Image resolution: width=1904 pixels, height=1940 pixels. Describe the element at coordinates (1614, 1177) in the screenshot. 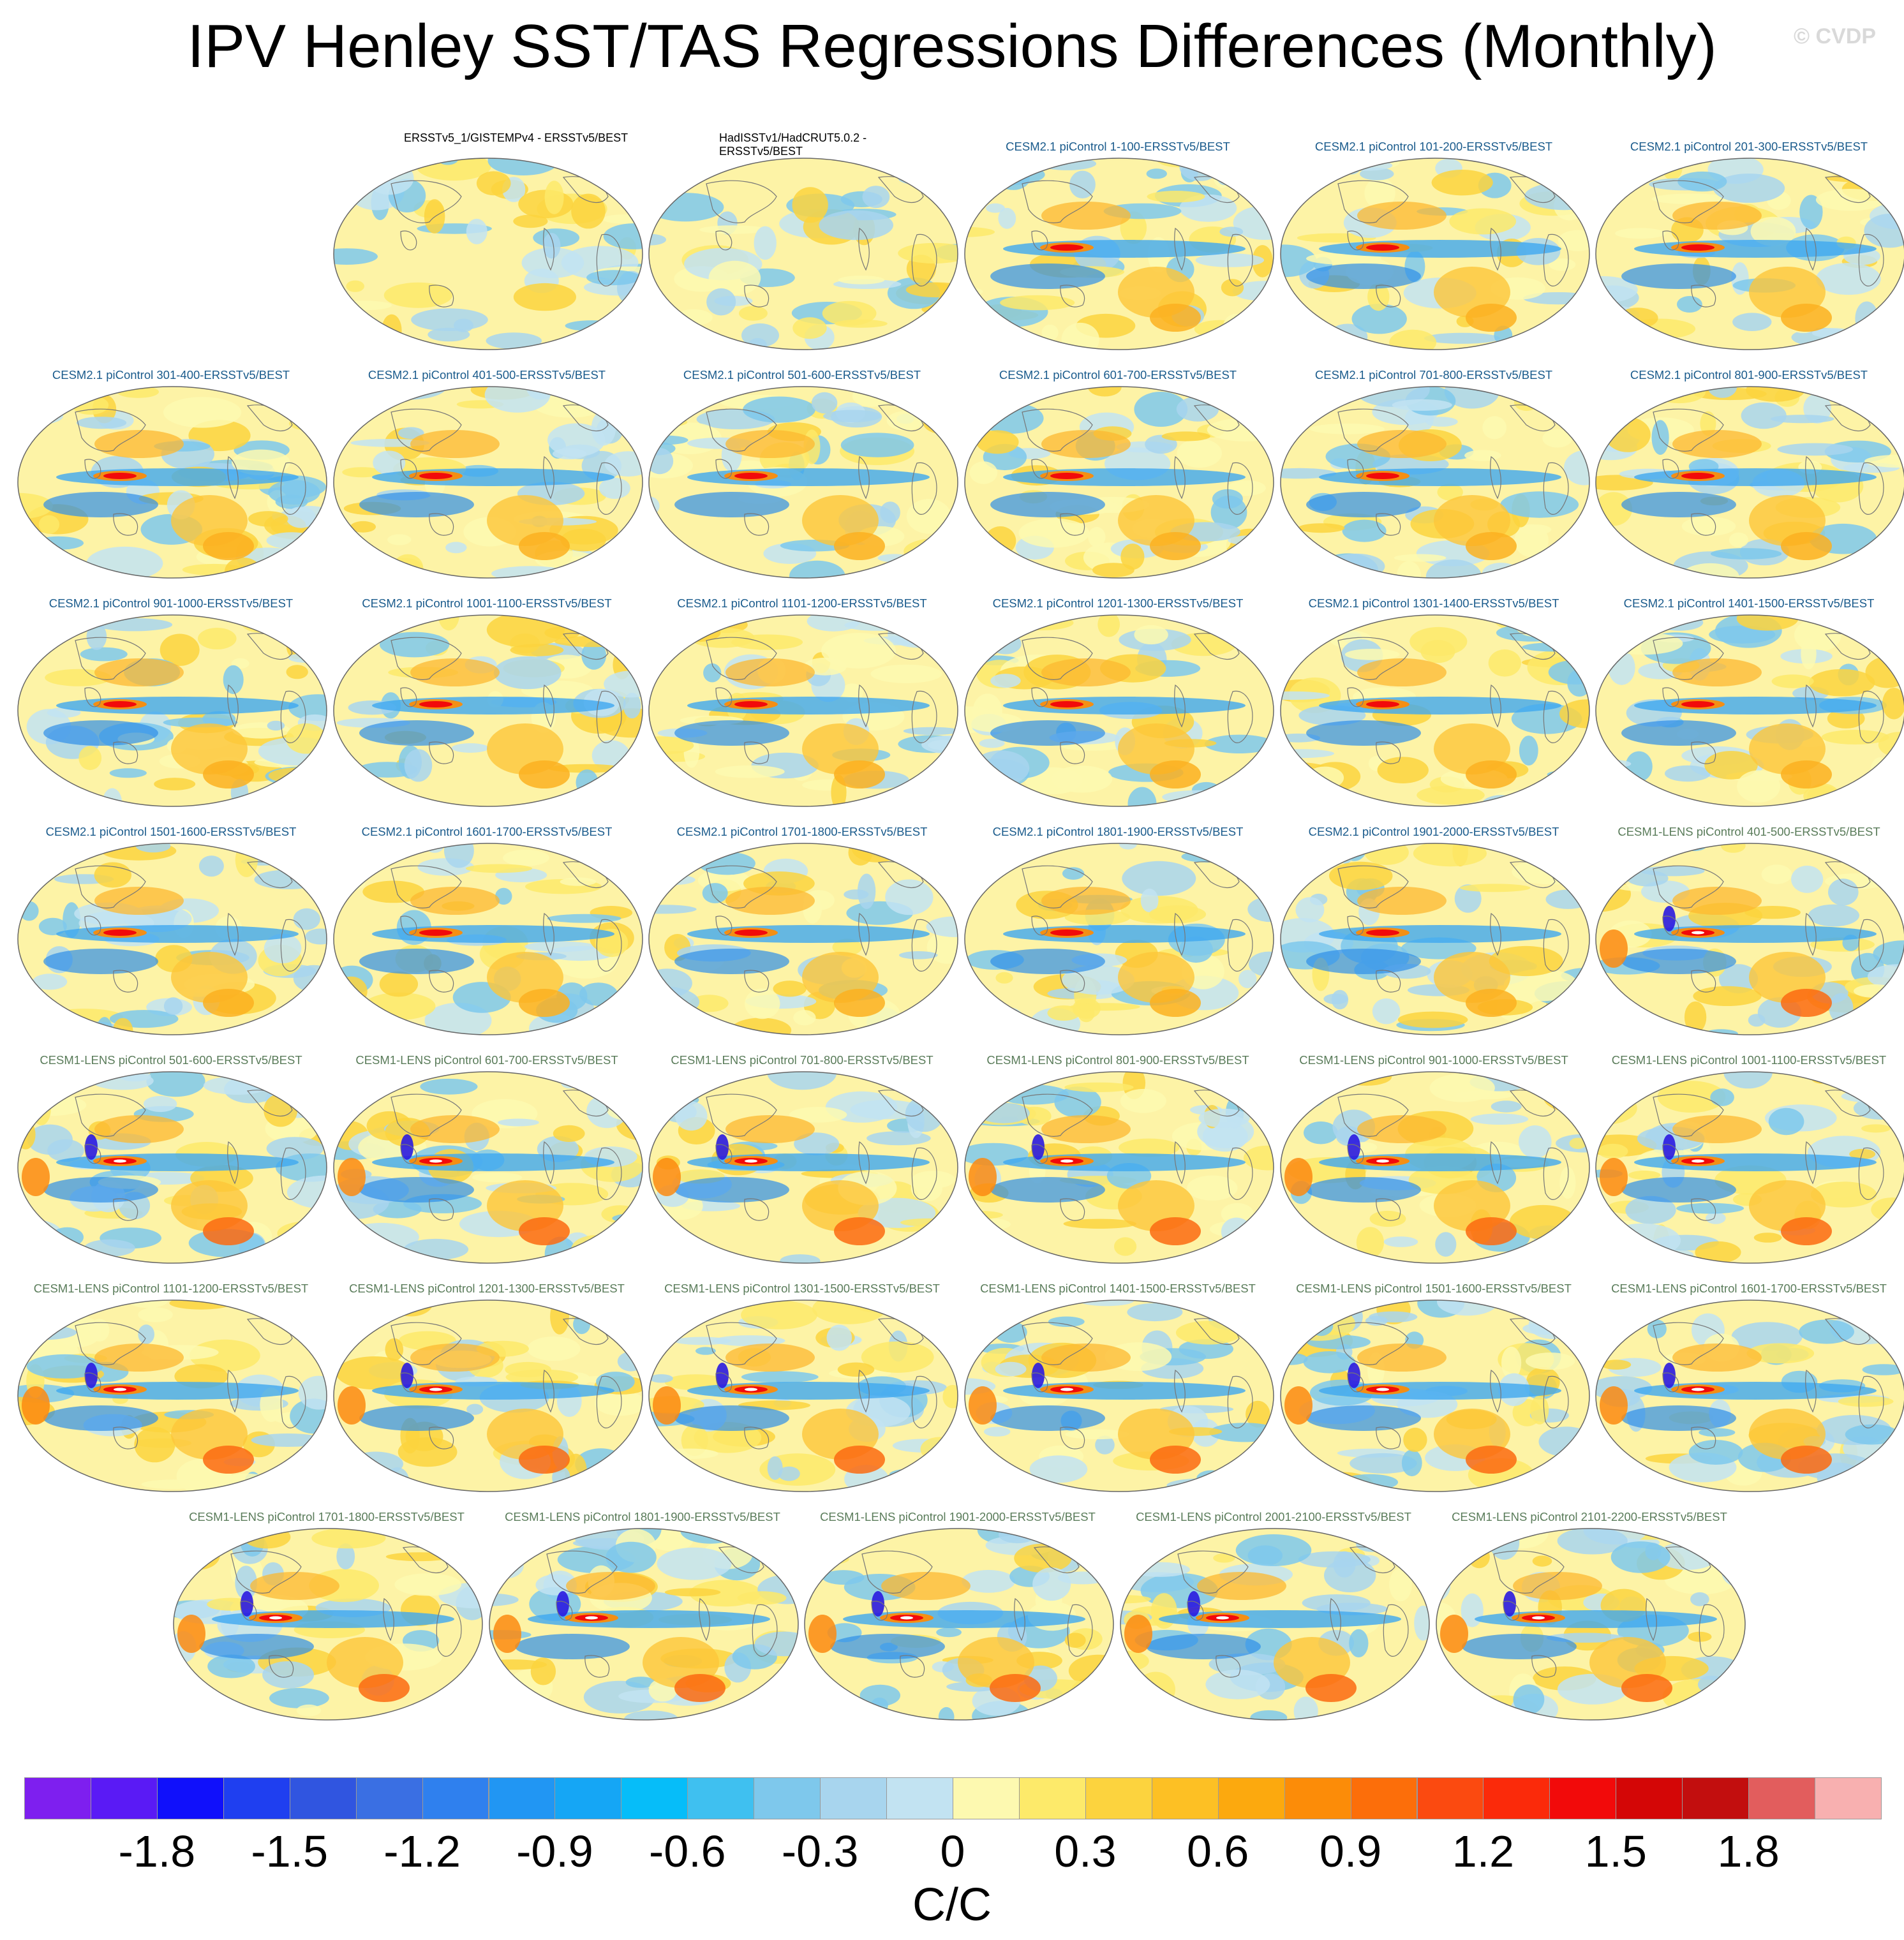

I see `west-edge-warm-patch` at that location.